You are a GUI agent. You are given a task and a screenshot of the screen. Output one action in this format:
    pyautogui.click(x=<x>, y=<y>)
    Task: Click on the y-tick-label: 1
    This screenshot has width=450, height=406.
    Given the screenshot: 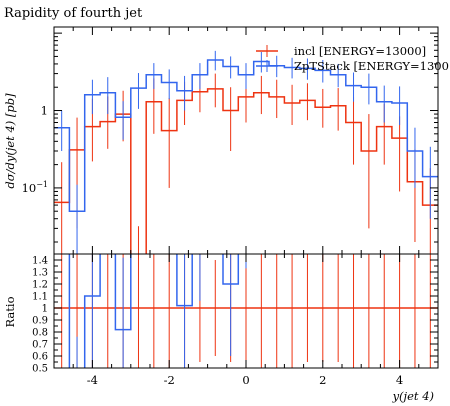 What is the action you would take?
    pyautogui.click(x=44, y=111)
    